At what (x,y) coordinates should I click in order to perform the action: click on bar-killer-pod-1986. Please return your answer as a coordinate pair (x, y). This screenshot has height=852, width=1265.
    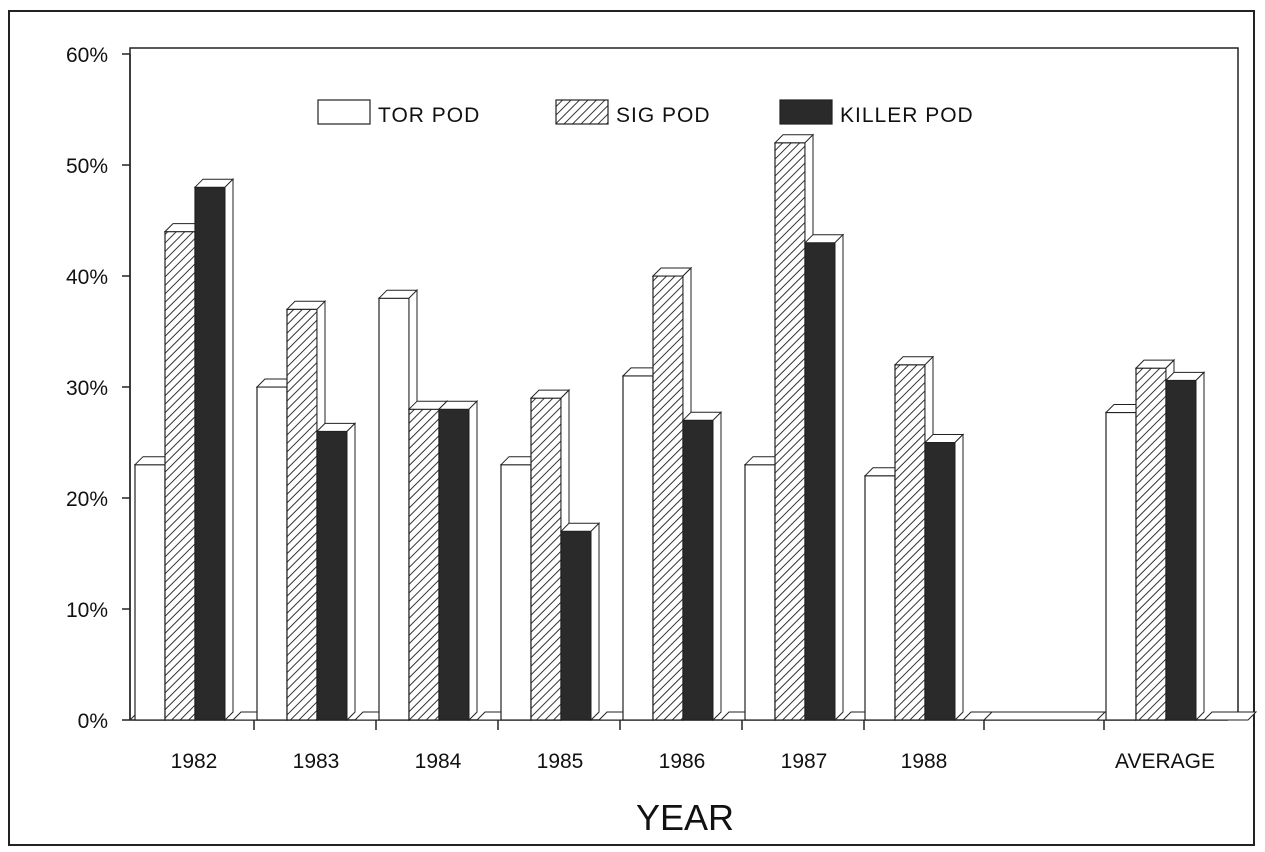
    Looking at the image, I should click on (702, 566).